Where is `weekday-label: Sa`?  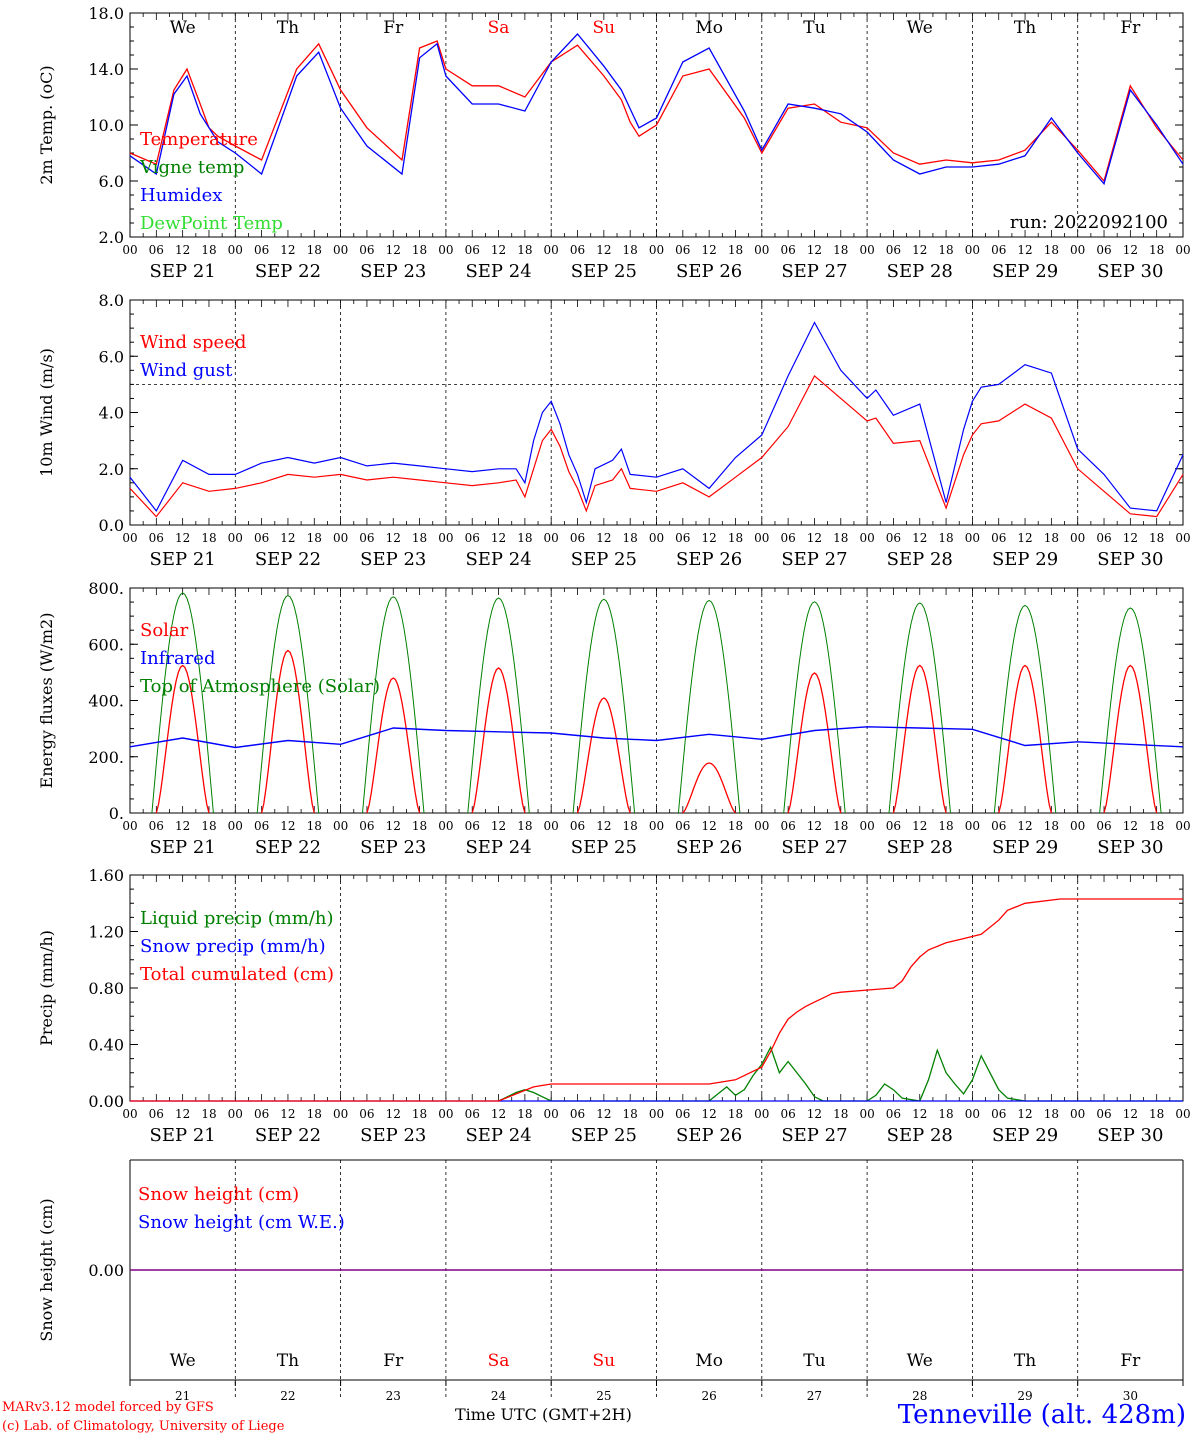
weekday-label: Sa is located at coordinates (499, 28).